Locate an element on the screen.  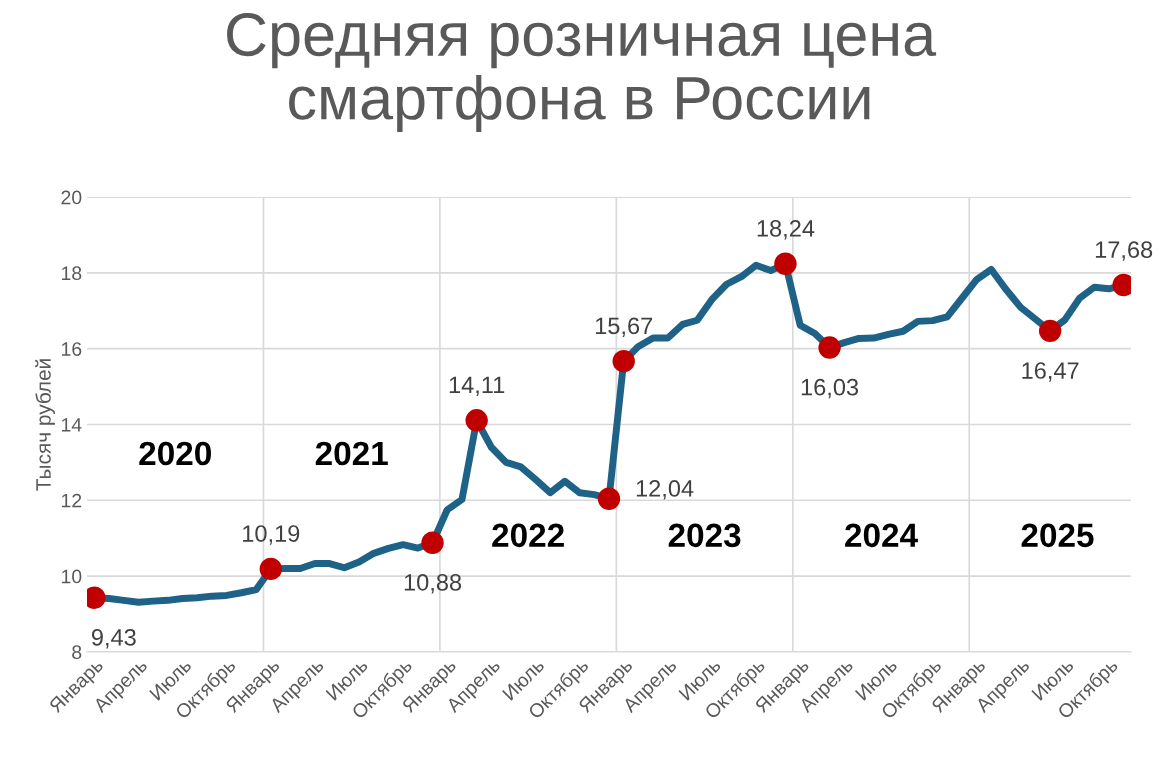
annotation: 2023 is located at coordinates (704, 535).